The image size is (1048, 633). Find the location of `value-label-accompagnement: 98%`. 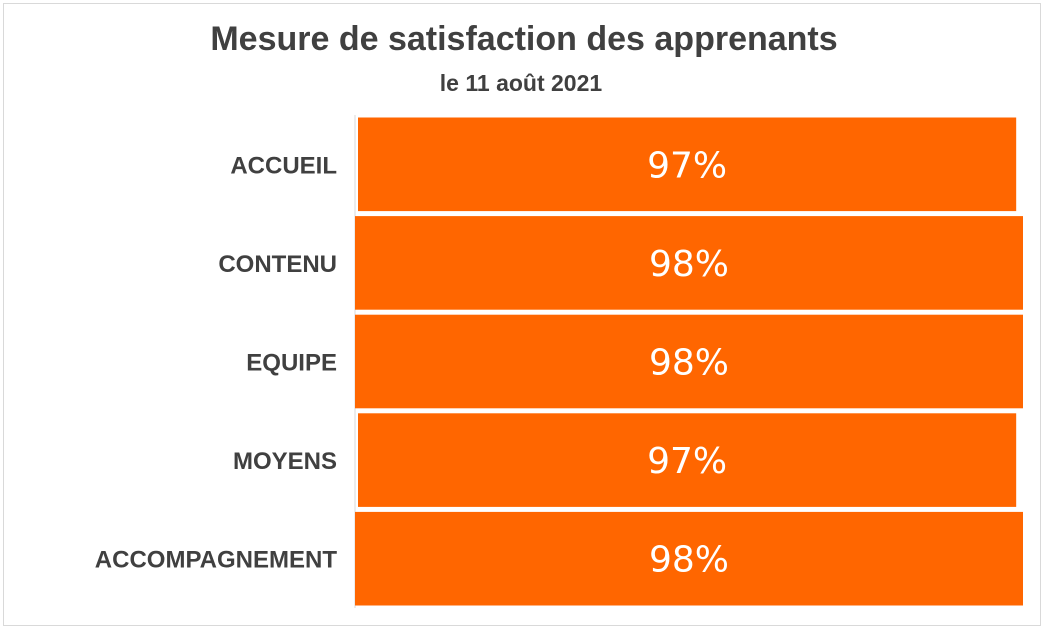

value-label-accompagnement: 98% is located at coordinates (689, 560).